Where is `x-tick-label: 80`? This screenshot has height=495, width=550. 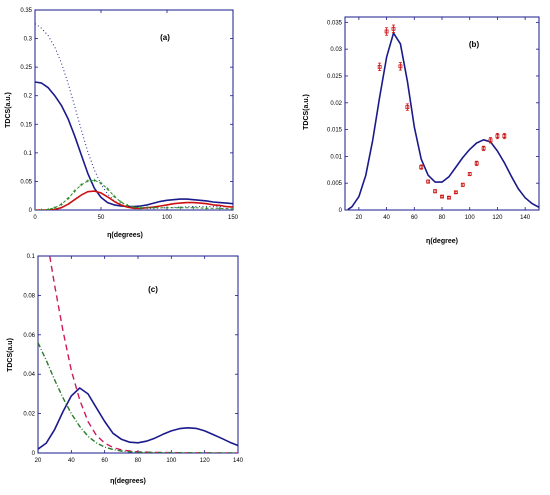 x-tick-label: 80 is located at coordinates (442, 218).